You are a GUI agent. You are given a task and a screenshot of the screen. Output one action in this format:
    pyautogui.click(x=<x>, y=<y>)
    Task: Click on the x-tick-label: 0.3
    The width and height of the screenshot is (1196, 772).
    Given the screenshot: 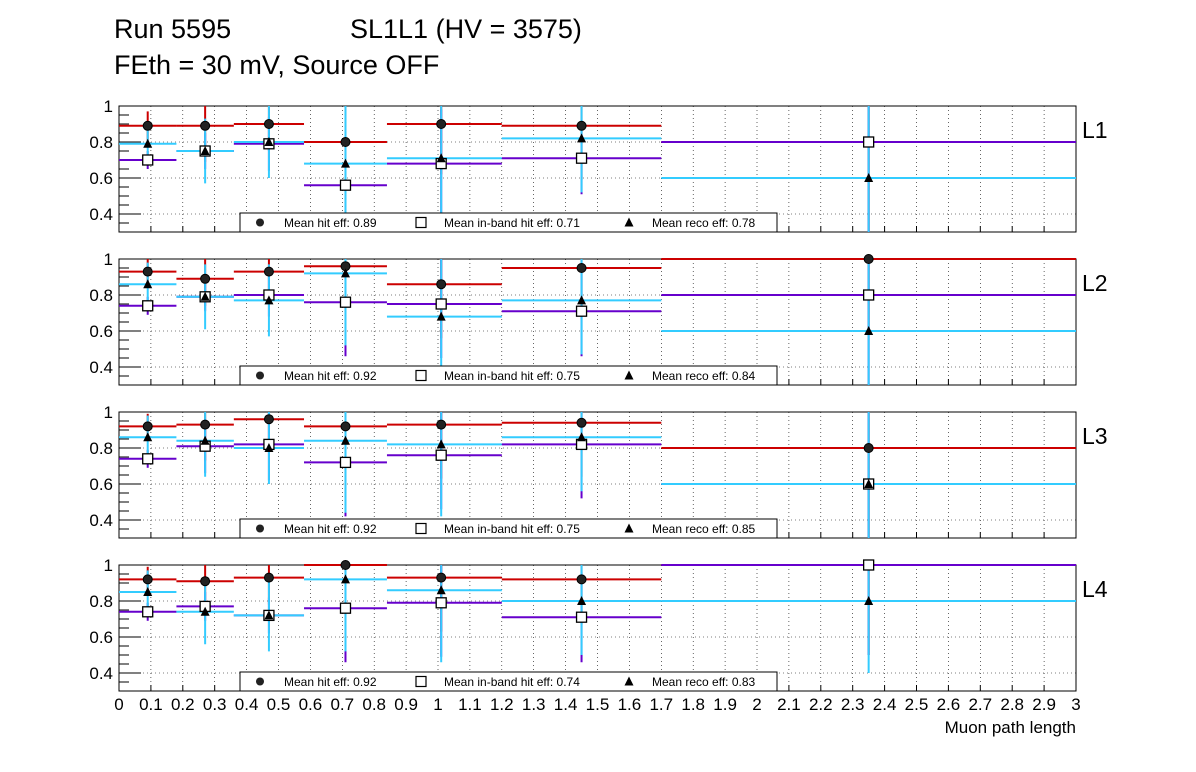 What is the action you would take?
    pyautogui.click(x=215, y=704)
    